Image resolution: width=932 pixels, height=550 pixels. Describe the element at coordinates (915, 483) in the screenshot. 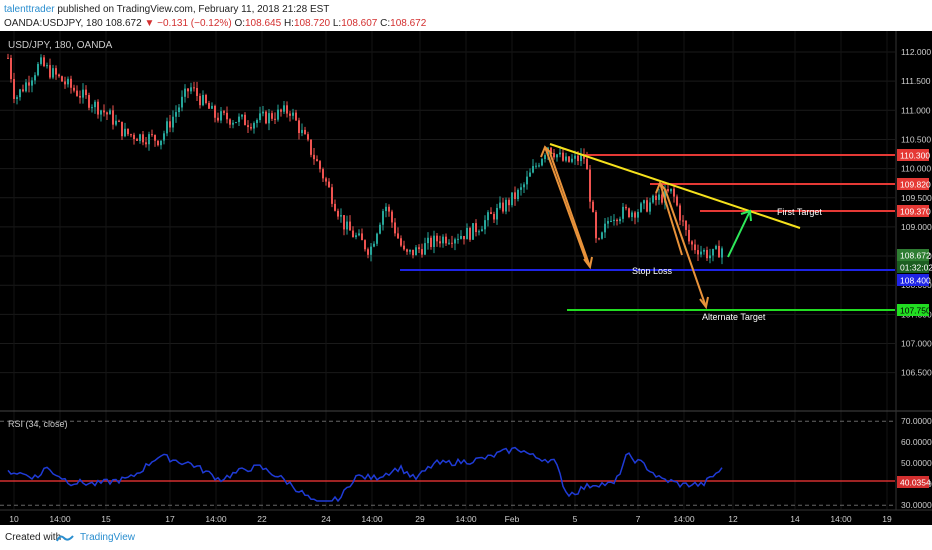

I see `rsi-current-text: 40.0354` at that location.